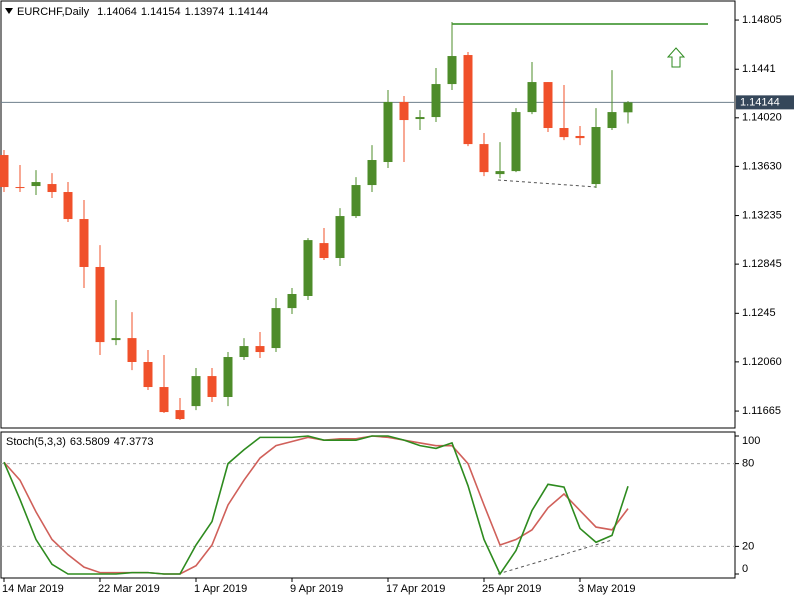 The image size is (800, 600). Describe the element at coordinates (36, 442) in the screenshot. I see `stoch-name: Stoch(5,3,3)` at that location.